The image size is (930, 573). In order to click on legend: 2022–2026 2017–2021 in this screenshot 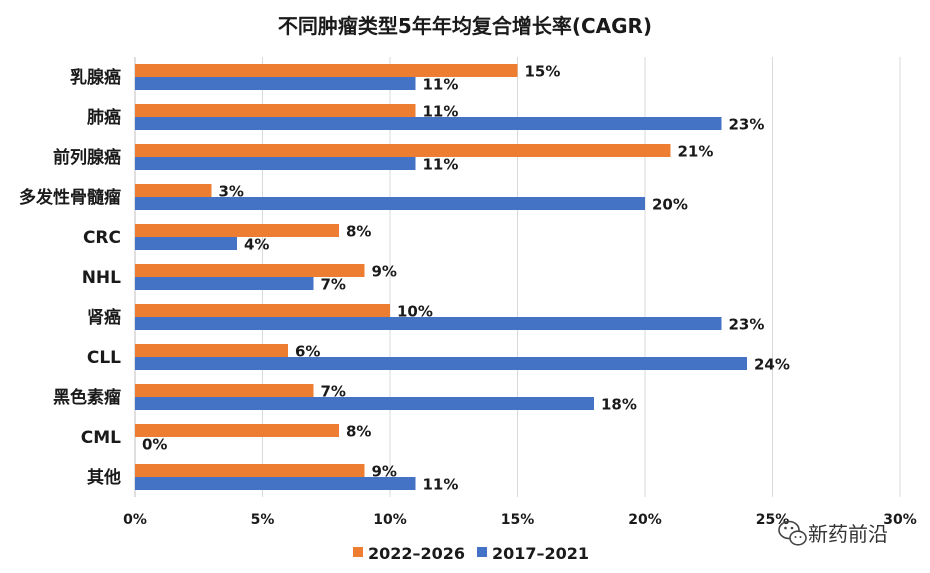, I will do `click(471, 553)`.